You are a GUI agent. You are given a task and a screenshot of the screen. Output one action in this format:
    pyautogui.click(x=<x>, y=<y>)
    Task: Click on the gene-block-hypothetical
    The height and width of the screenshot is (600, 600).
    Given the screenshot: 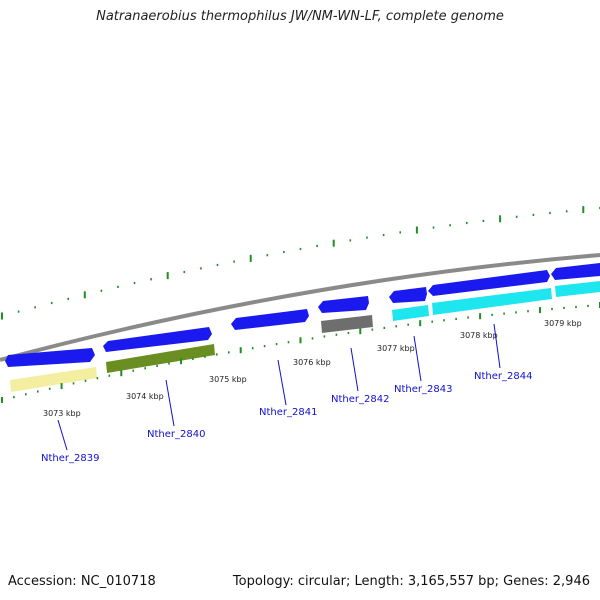 What is the action you would take?
    pyautogui.click(x=53, y=379)
    